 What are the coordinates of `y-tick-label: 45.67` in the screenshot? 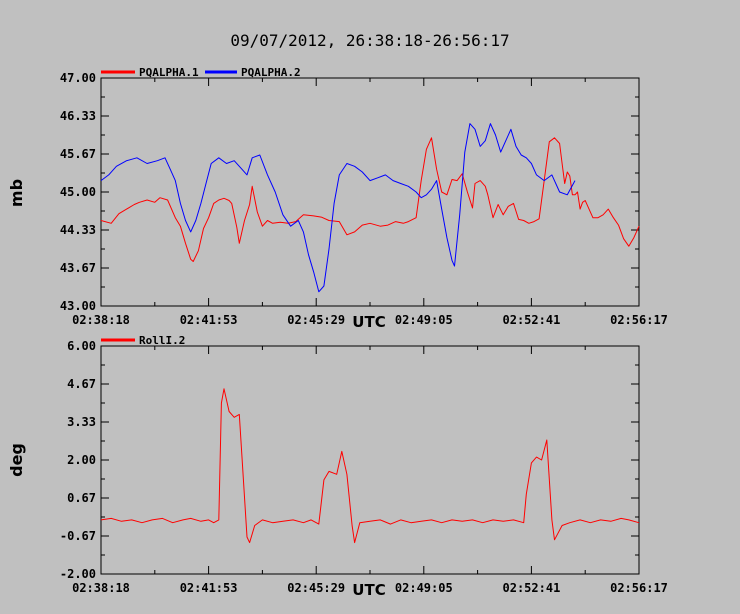 It's located at (78, 154).